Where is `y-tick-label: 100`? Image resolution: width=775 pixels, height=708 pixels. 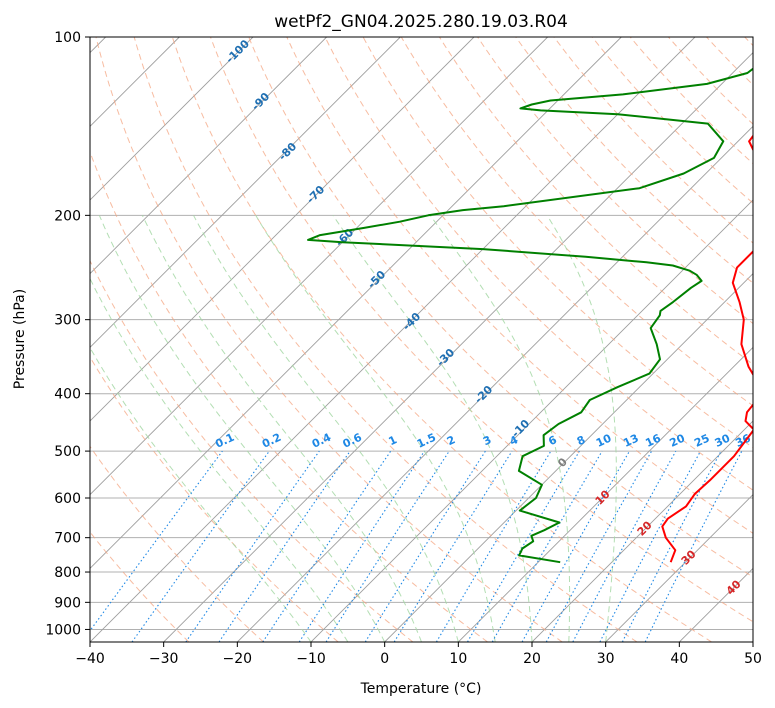 y-tick-label: 100 is located at coordinates (67, 38).